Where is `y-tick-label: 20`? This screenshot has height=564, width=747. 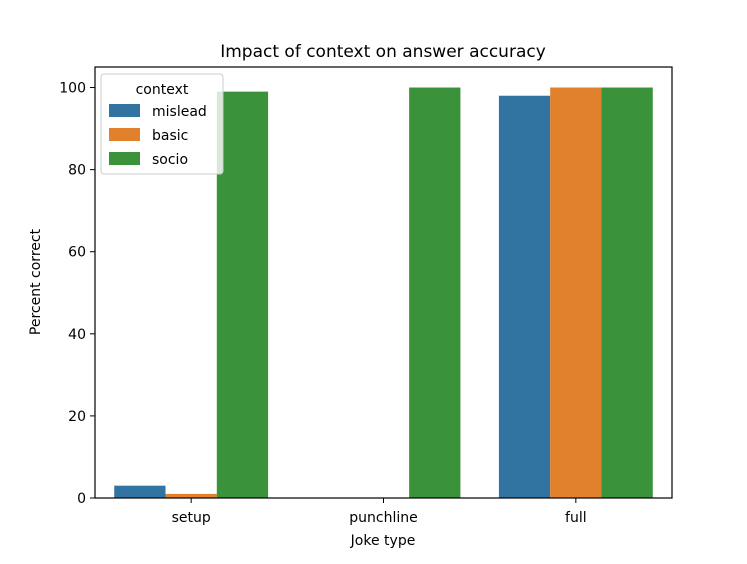 y-tick-label: 20 is located at coordinates (77, 417).